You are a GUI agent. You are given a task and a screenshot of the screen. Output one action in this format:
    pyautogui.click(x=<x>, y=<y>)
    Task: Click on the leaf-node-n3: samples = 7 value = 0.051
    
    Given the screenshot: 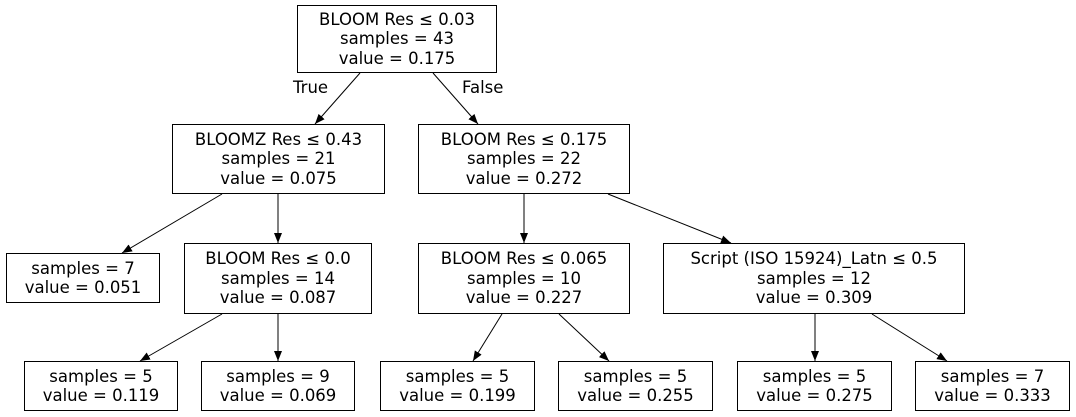 What is the action you would take?
    pyautogui.click(x=83, y=278)
    